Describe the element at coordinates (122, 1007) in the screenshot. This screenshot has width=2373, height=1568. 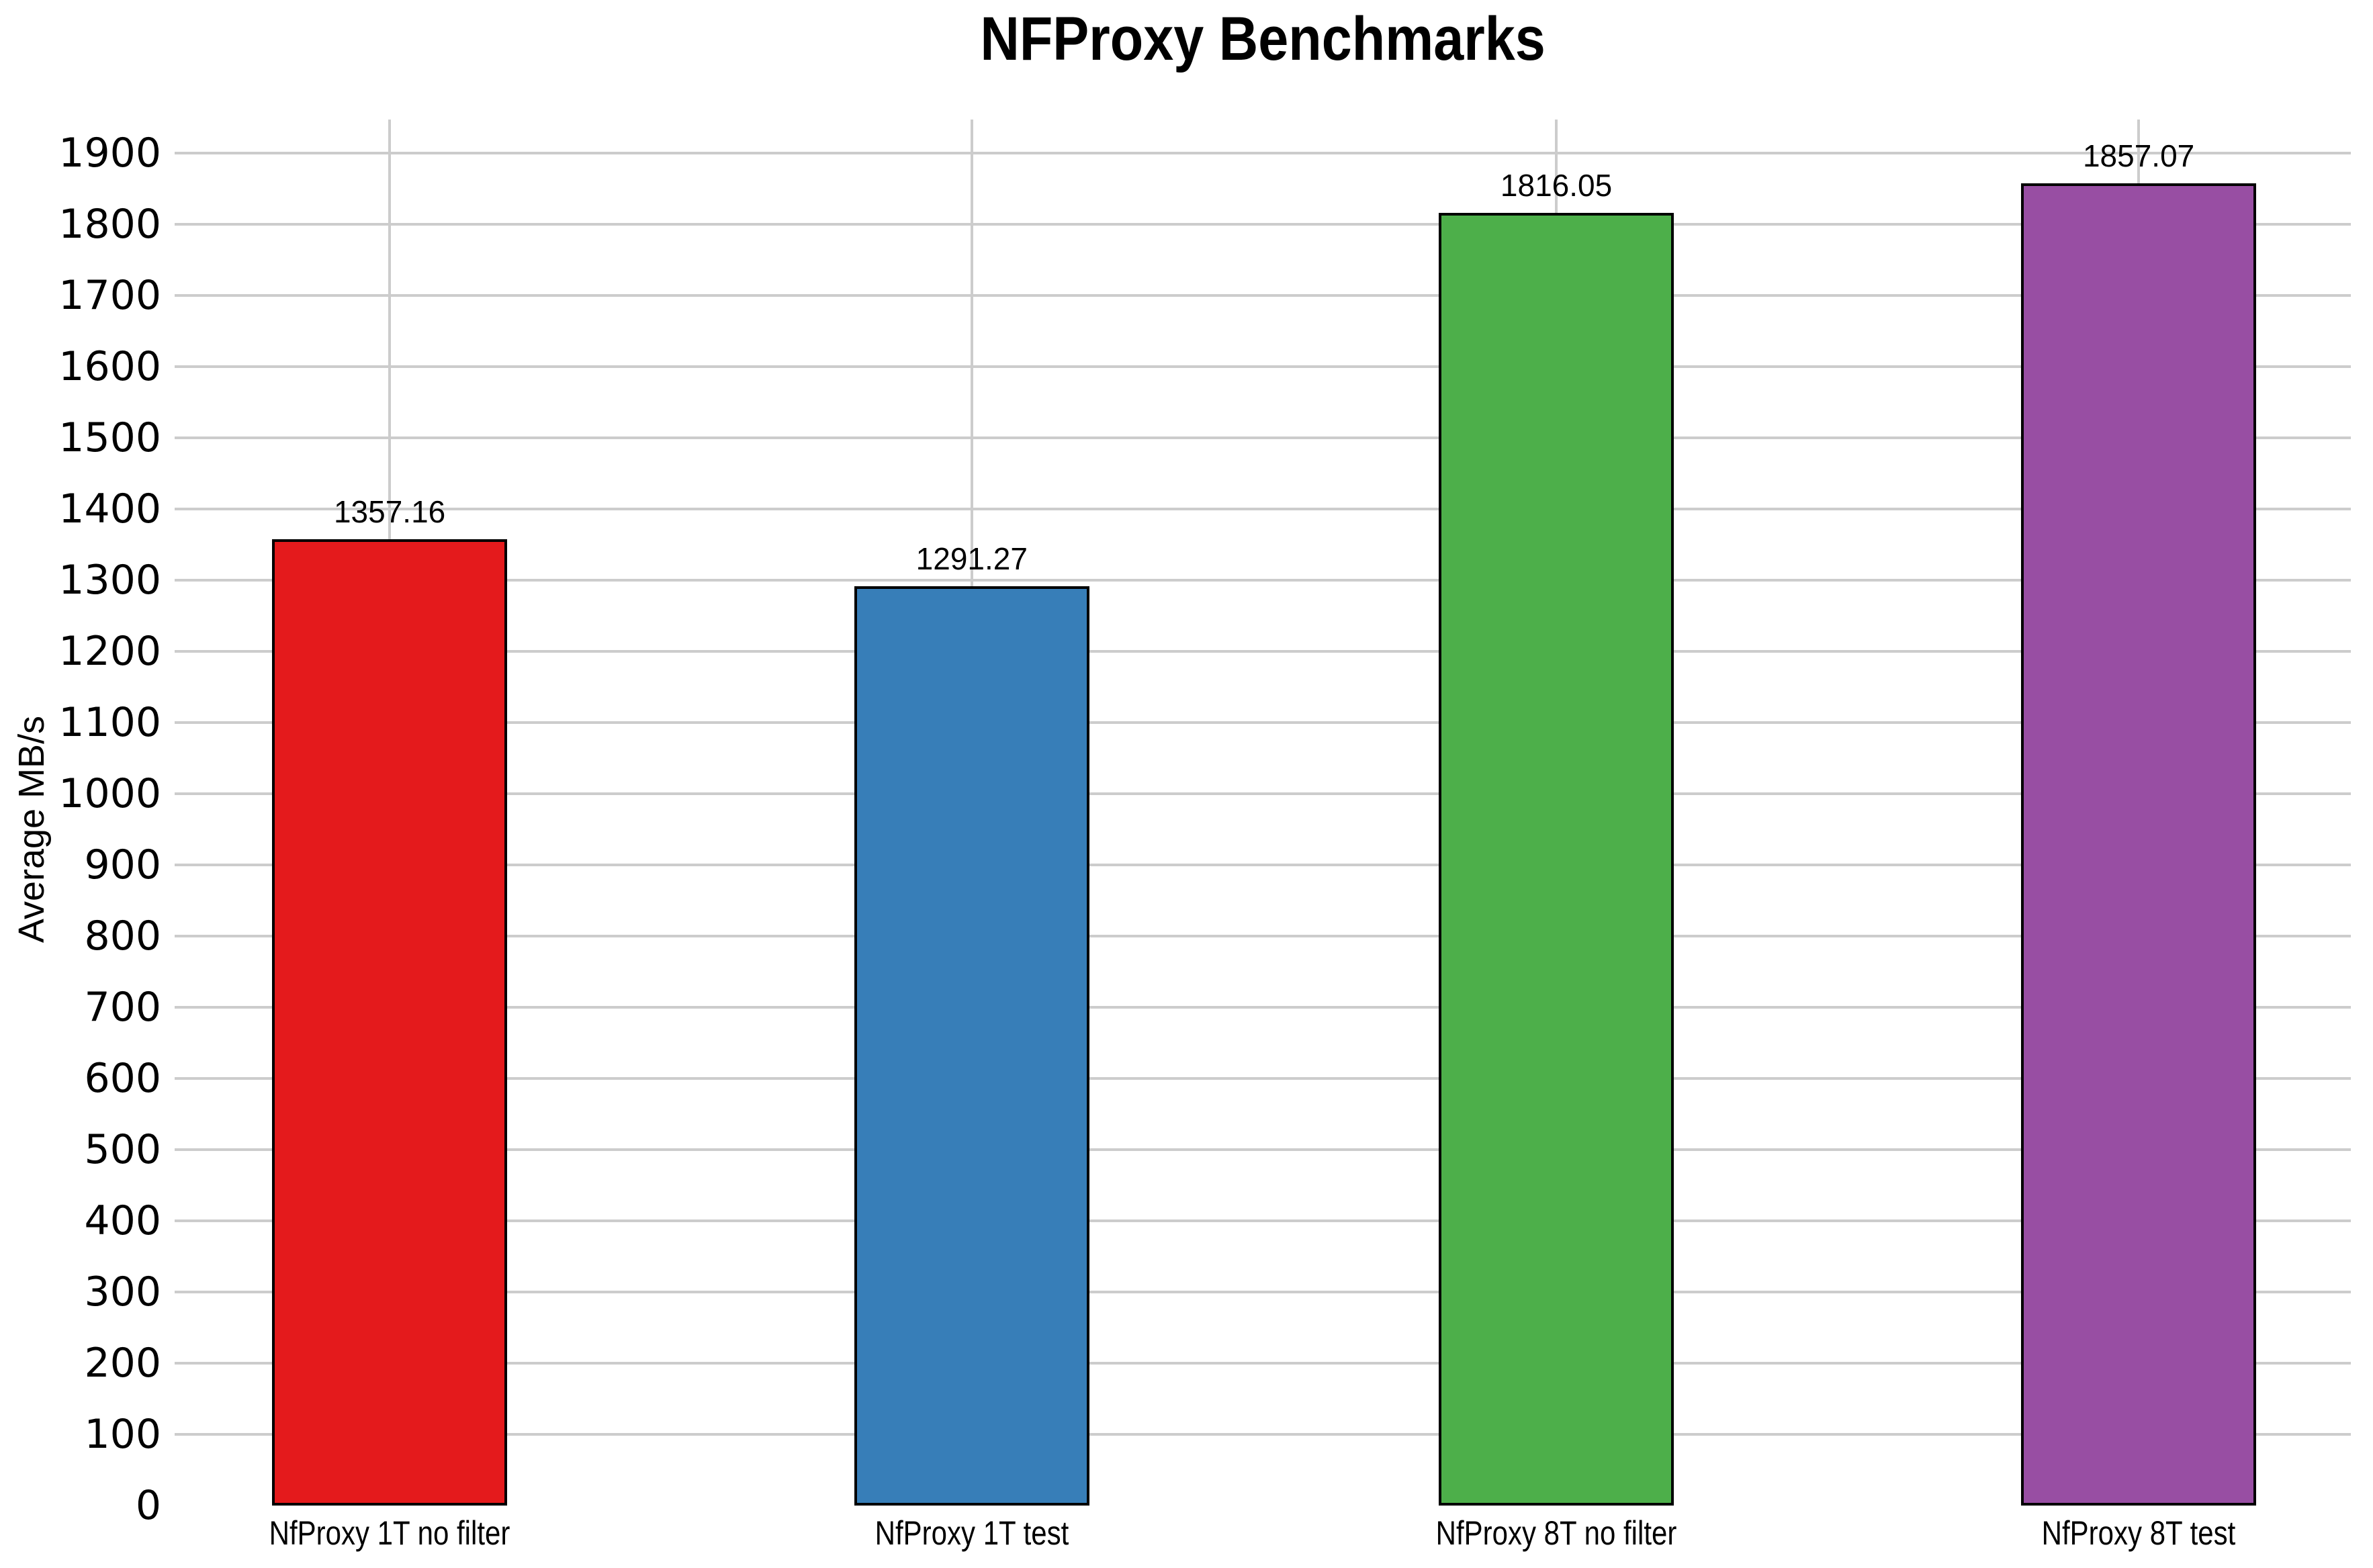
I see `y-tick-label: 700` at that location.